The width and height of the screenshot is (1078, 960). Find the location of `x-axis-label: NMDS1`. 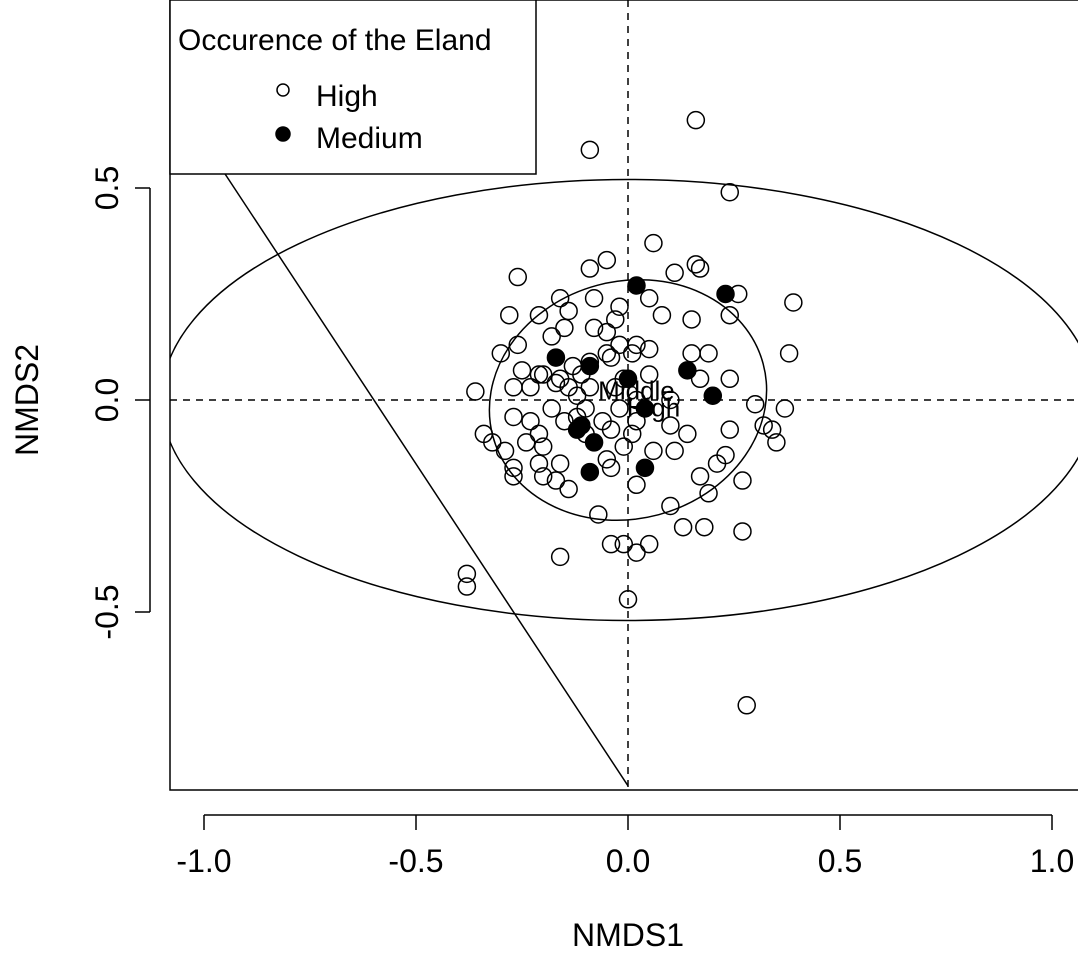

x-axis-label: NMDS1 is located at coordinates (628, 935).